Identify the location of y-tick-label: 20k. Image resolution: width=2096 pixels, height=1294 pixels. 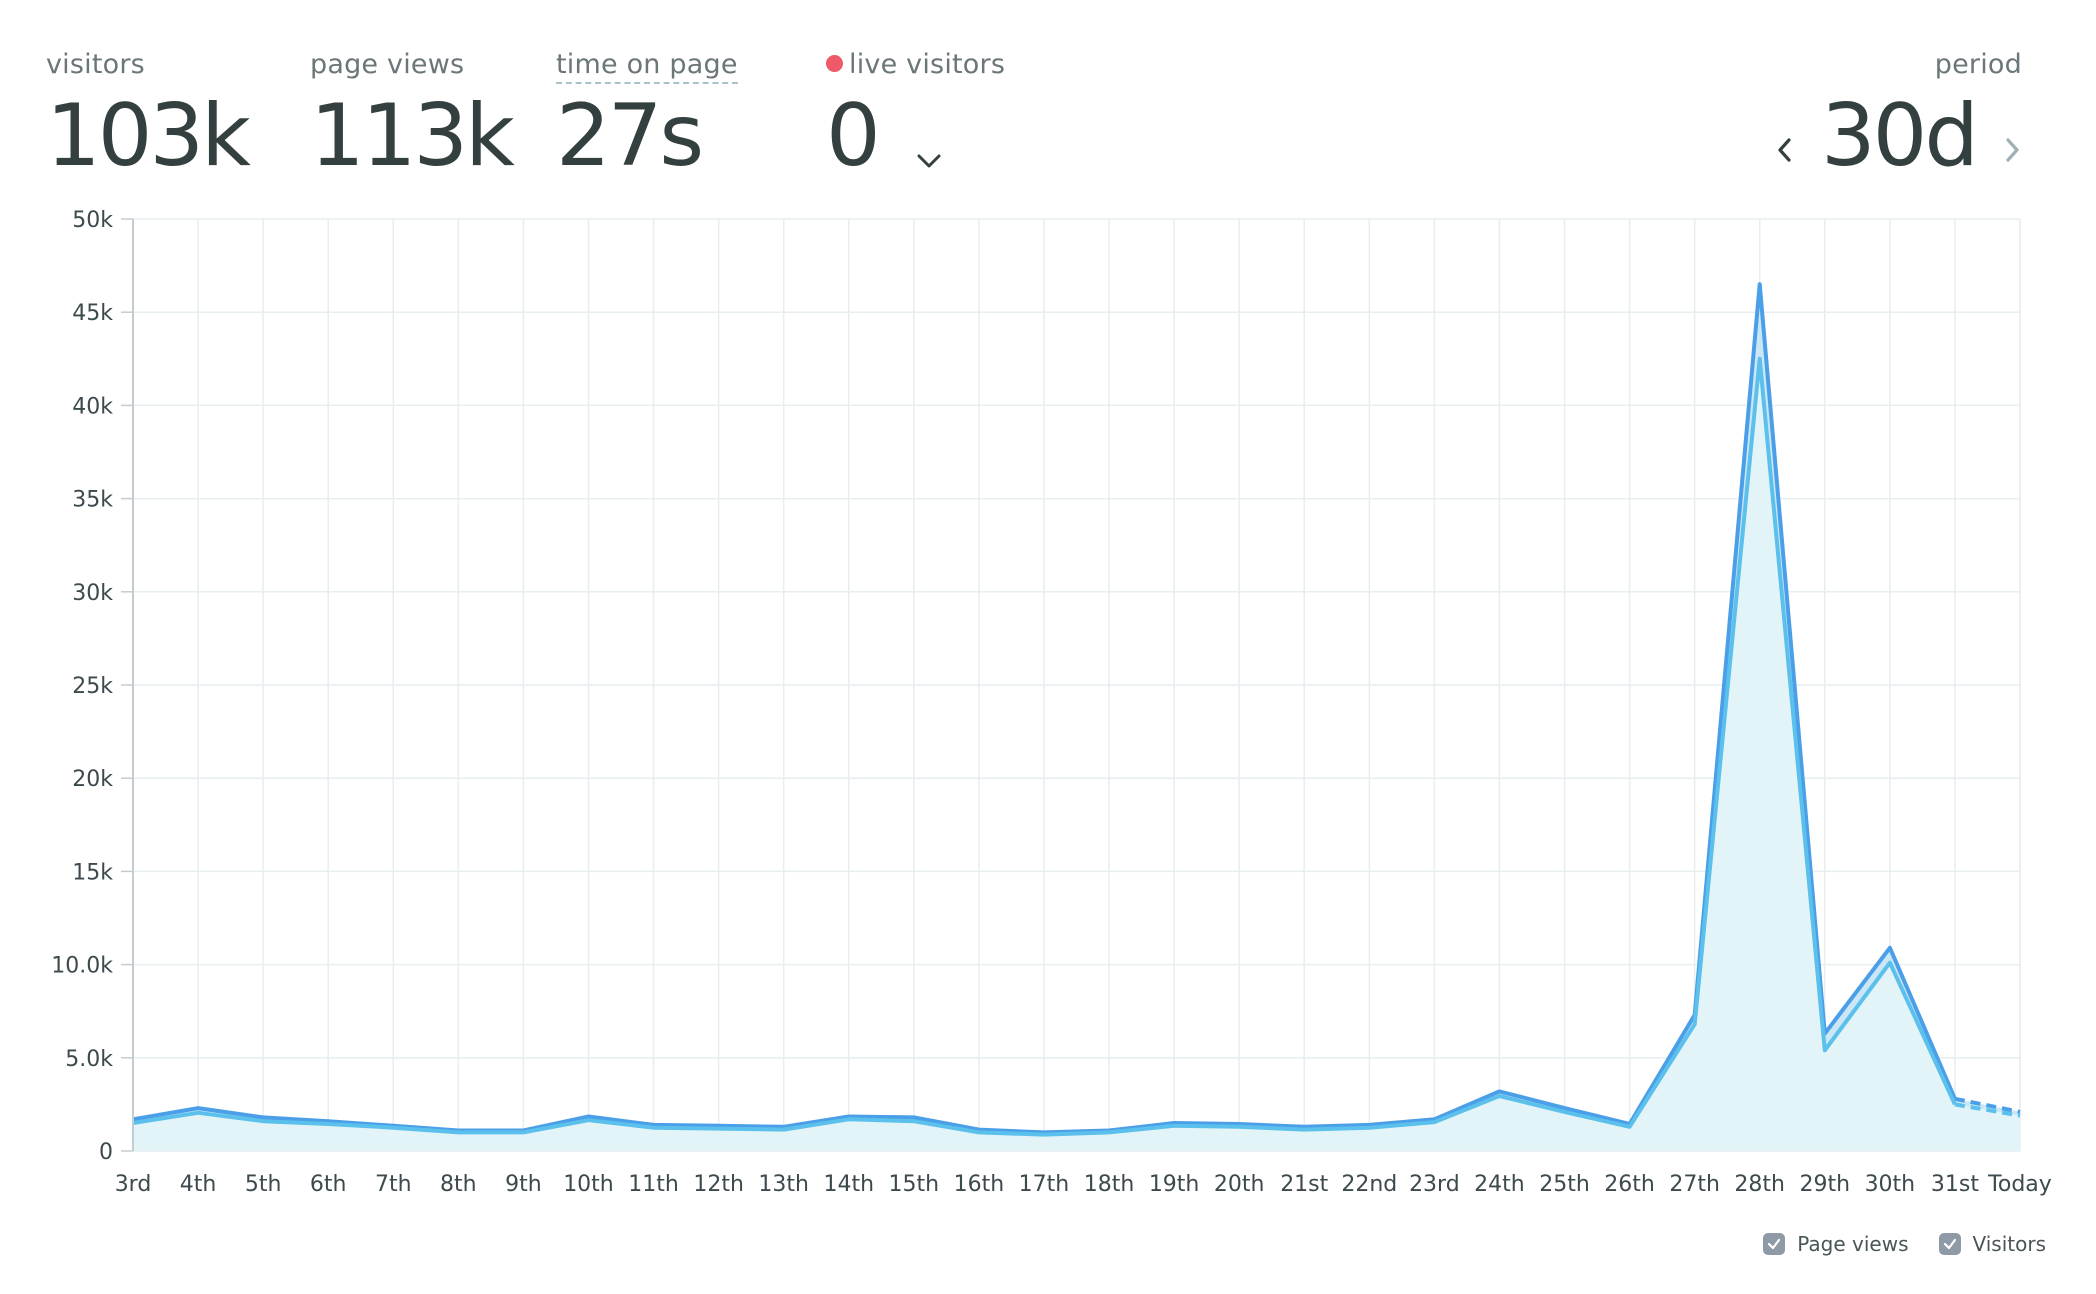
(92, 779).